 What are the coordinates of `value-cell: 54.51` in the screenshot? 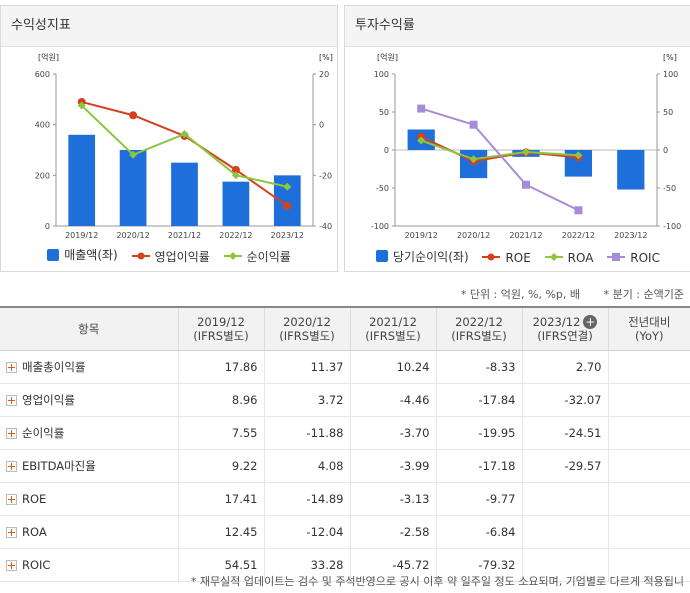 It's located at (220, 565).